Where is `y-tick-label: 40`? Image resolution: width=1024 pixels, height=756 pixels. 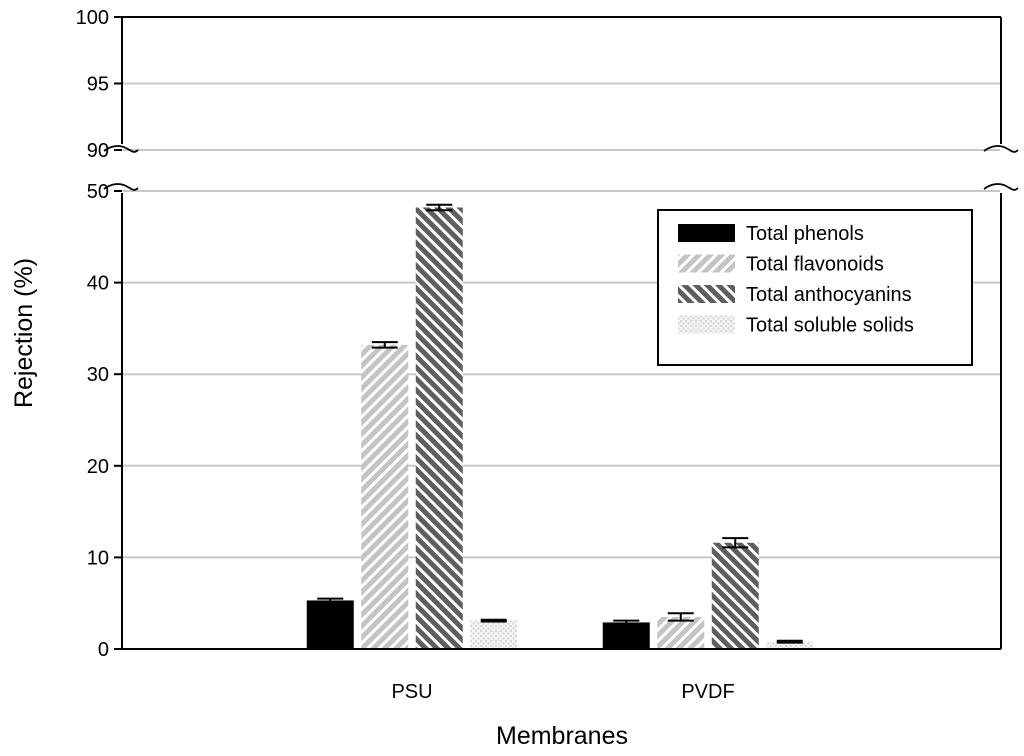
y-tick-label: 40 is located at coordinates (98, 284).